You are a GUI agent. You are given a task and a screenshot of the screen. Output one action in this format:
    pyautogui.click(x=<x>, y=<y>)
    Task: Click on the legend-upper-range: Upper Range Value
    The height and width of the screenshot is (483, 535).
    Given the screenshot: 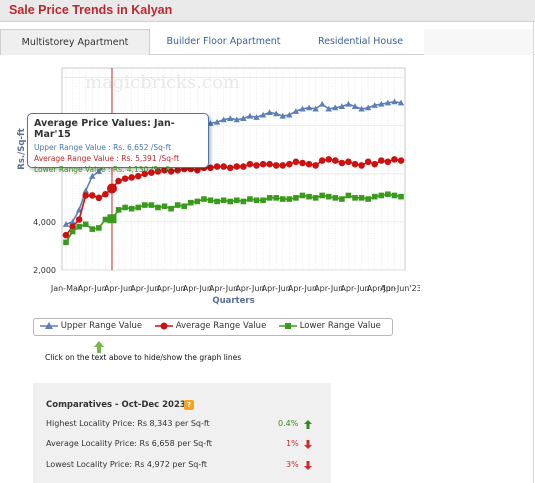 What is the action you would take?
    pyautogui.click(x=91, y=327)
    